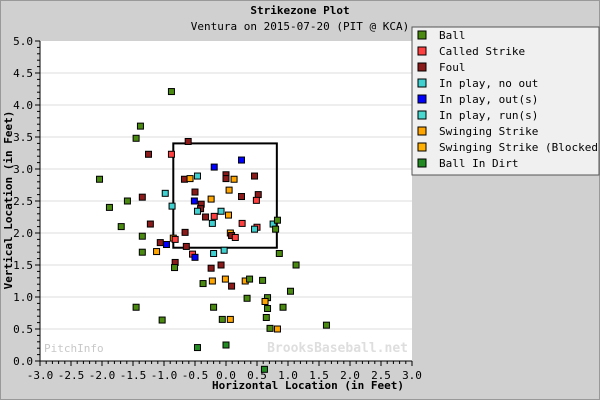  Describe the element at coordinates (23, 265) in the screenshot. I see `y-tick-label: 1.5` at that location.